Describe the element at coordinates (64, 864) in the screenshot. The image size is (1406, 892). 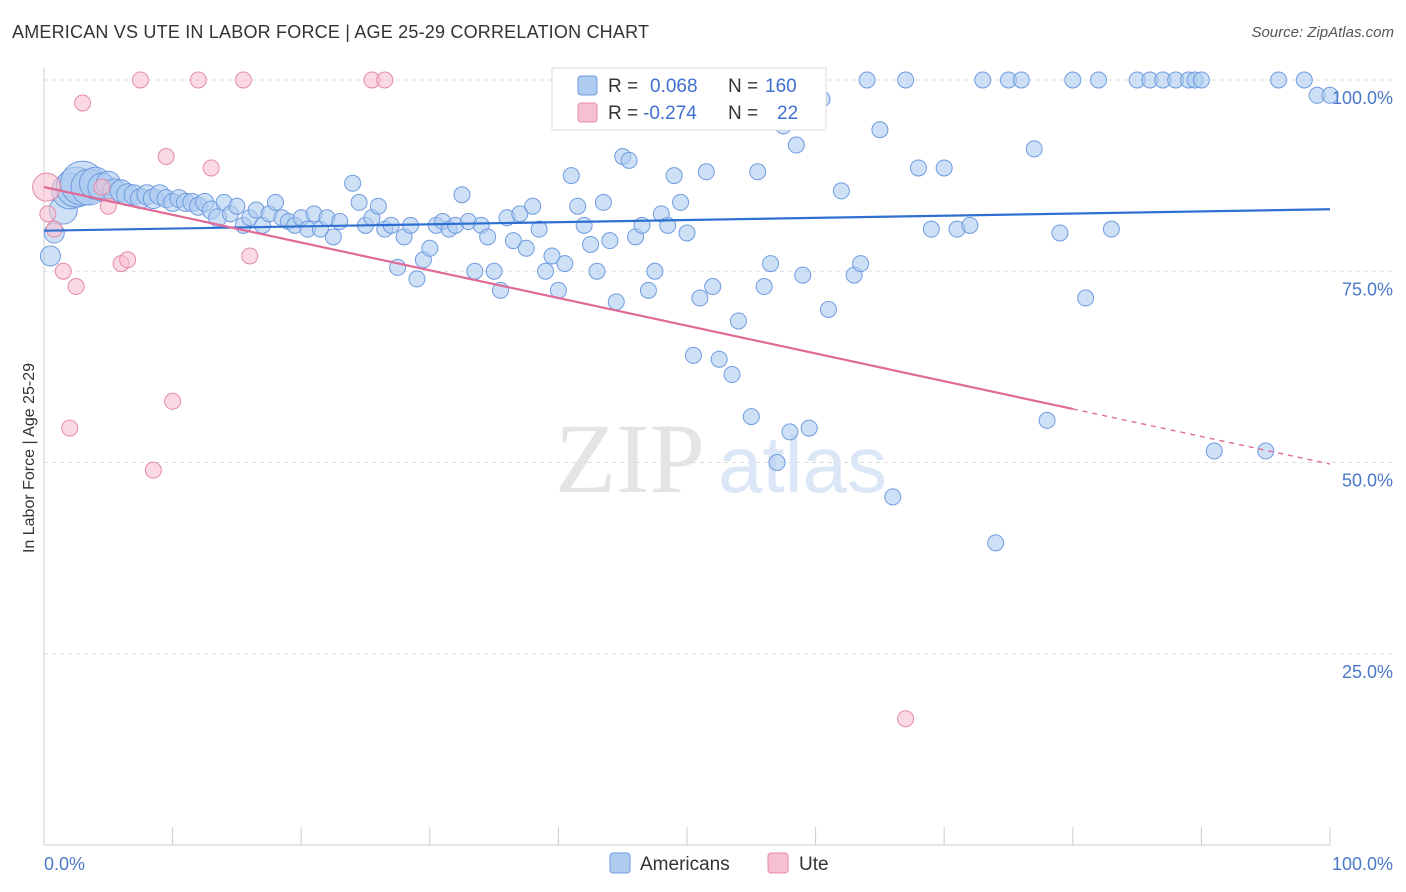
I see `x-tick-label-min: 0.0%` at that location.